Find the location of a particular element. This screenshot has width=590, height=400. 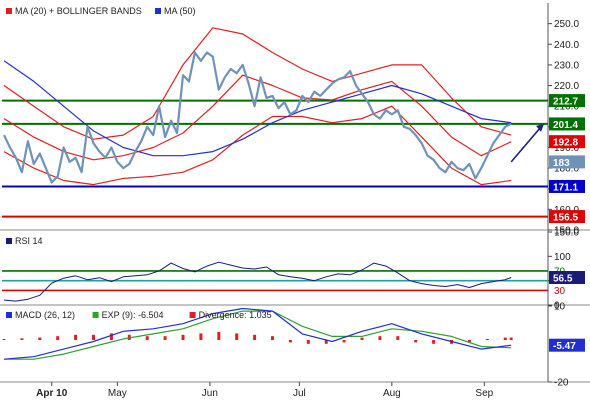

x-tick-label-0: Apr 10 is located at coordinates (52, 393).